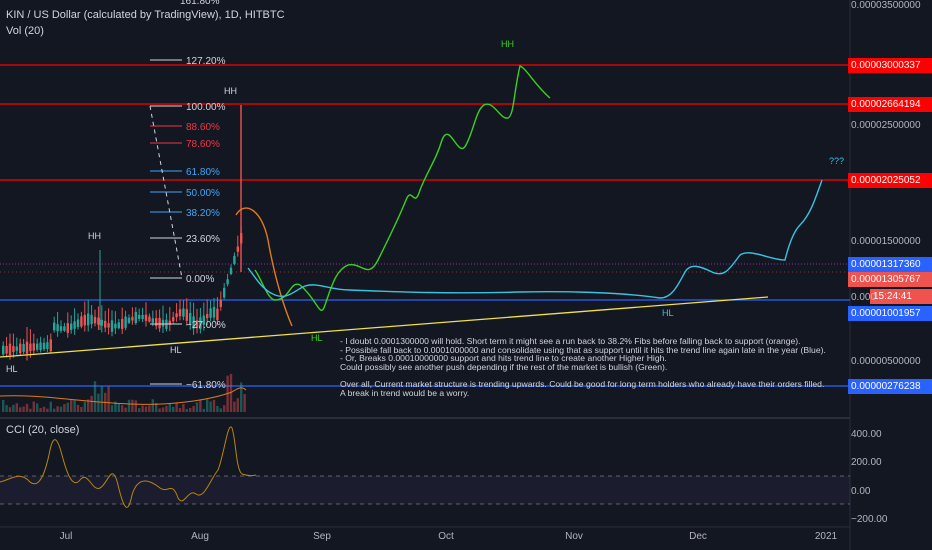 Image resolution: width=932 pixels, height=550 pixels. I want to click on trend-line, so click(384, 327).